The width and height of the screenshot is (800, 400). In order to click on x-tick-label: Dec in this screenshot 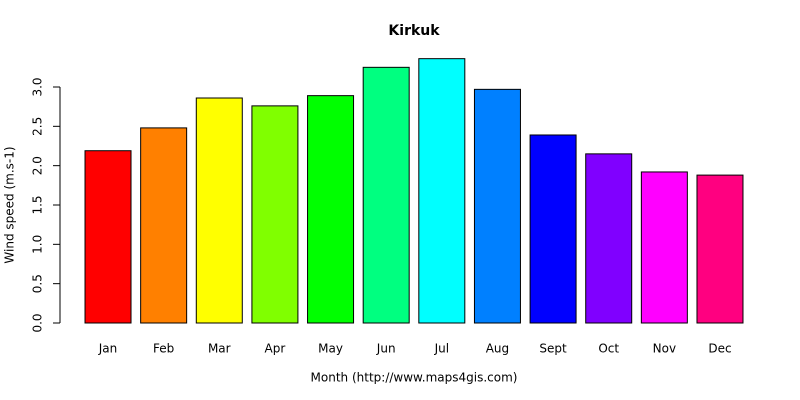, I will do `click(719, 349)`.